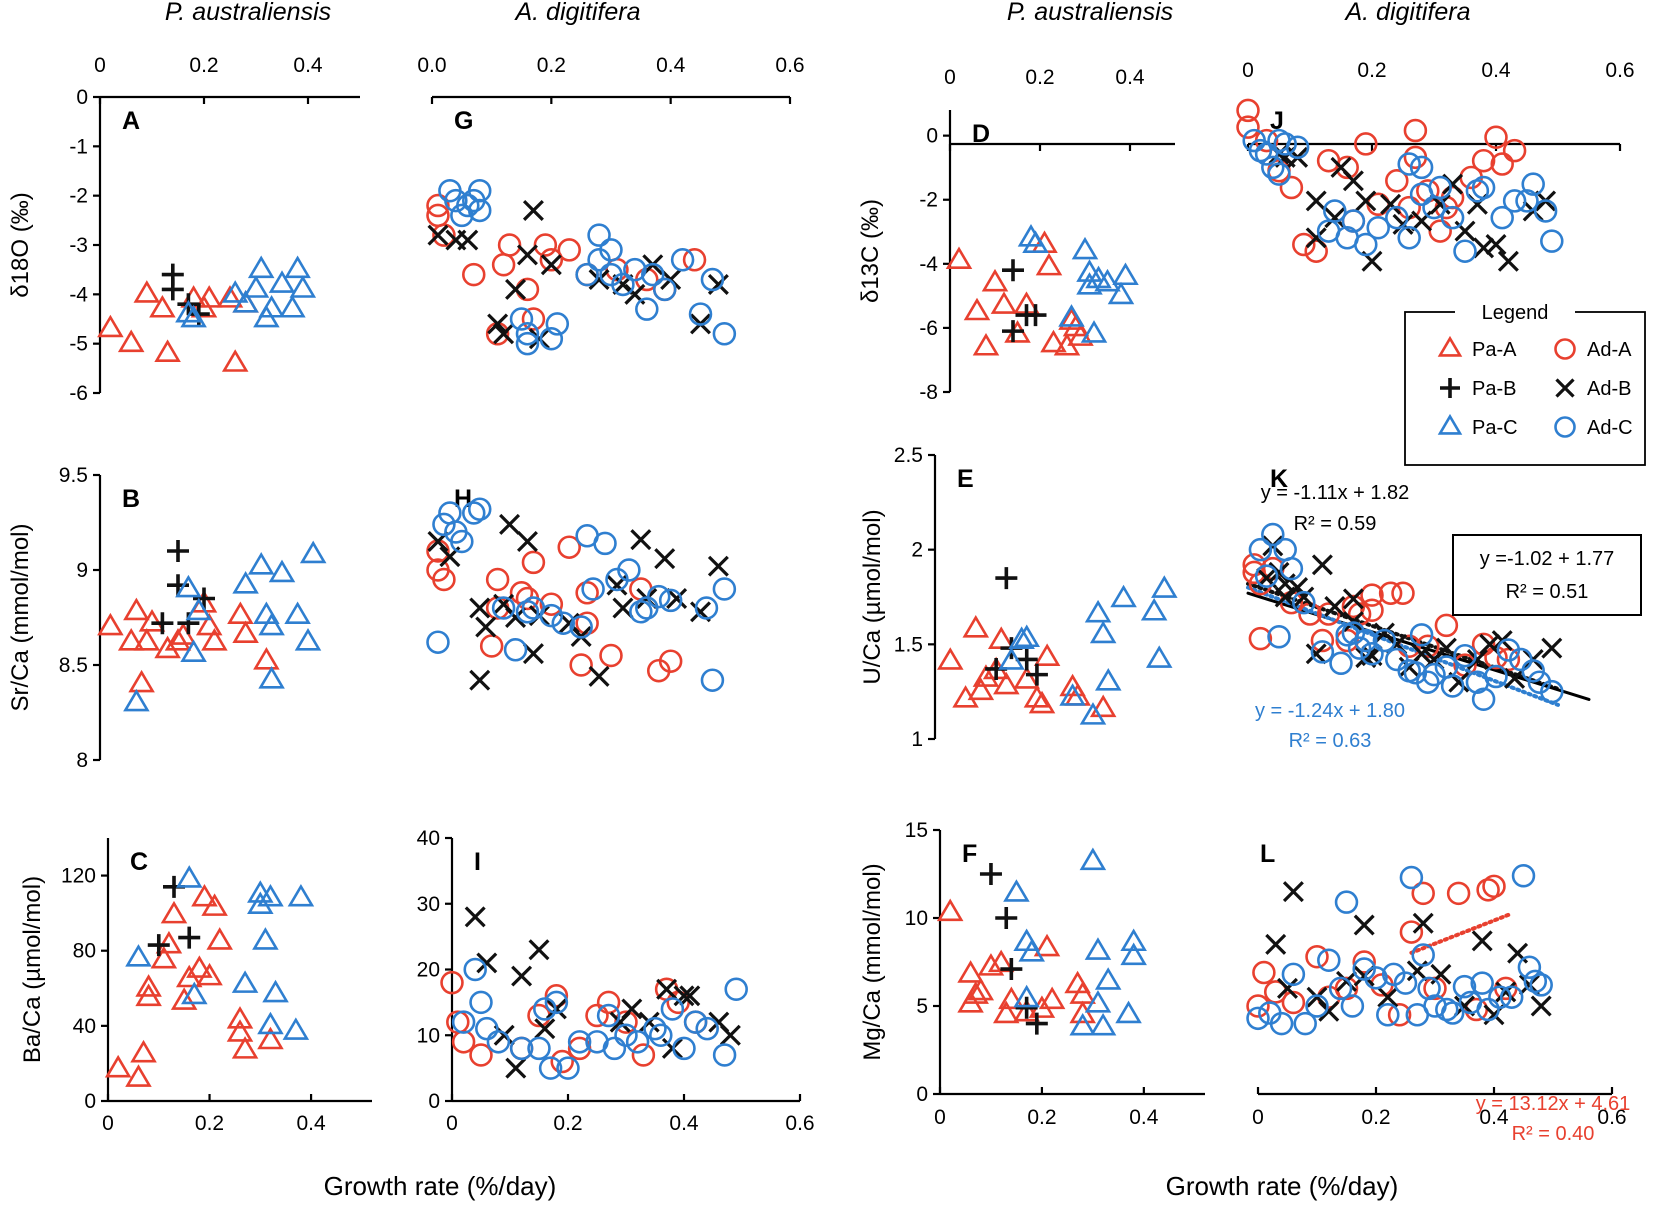 Image resolution: width=1654 pixels, height=1212 pixels. I want to click on panel-i-xtick-label: 0, so click(452, 1123).